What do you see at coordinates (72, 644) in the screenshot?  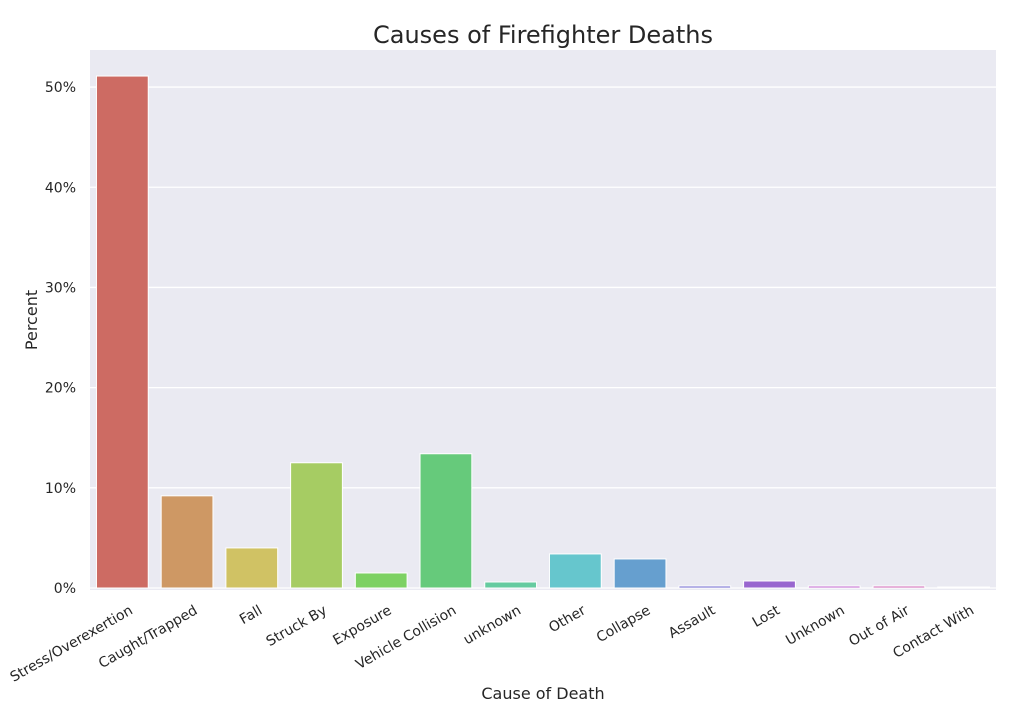 I see `x-tick-label: Stress/Overexertion` at bounding box center [72, 644].